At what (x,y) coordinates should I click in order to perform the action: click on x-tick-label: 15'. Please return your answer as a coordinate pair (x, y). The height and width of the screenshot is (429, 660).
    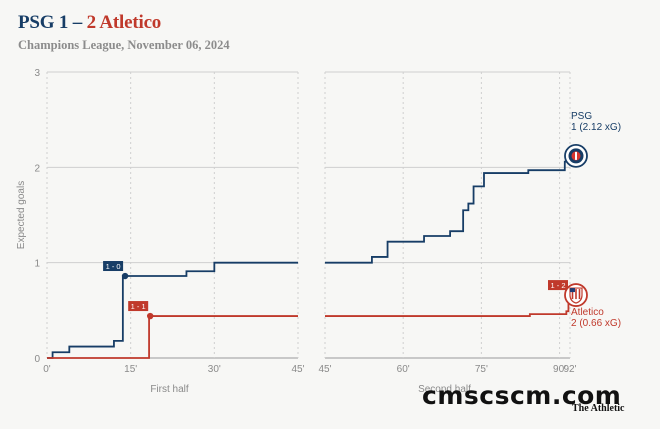
    Looking at the image, I should click on (130, 369).